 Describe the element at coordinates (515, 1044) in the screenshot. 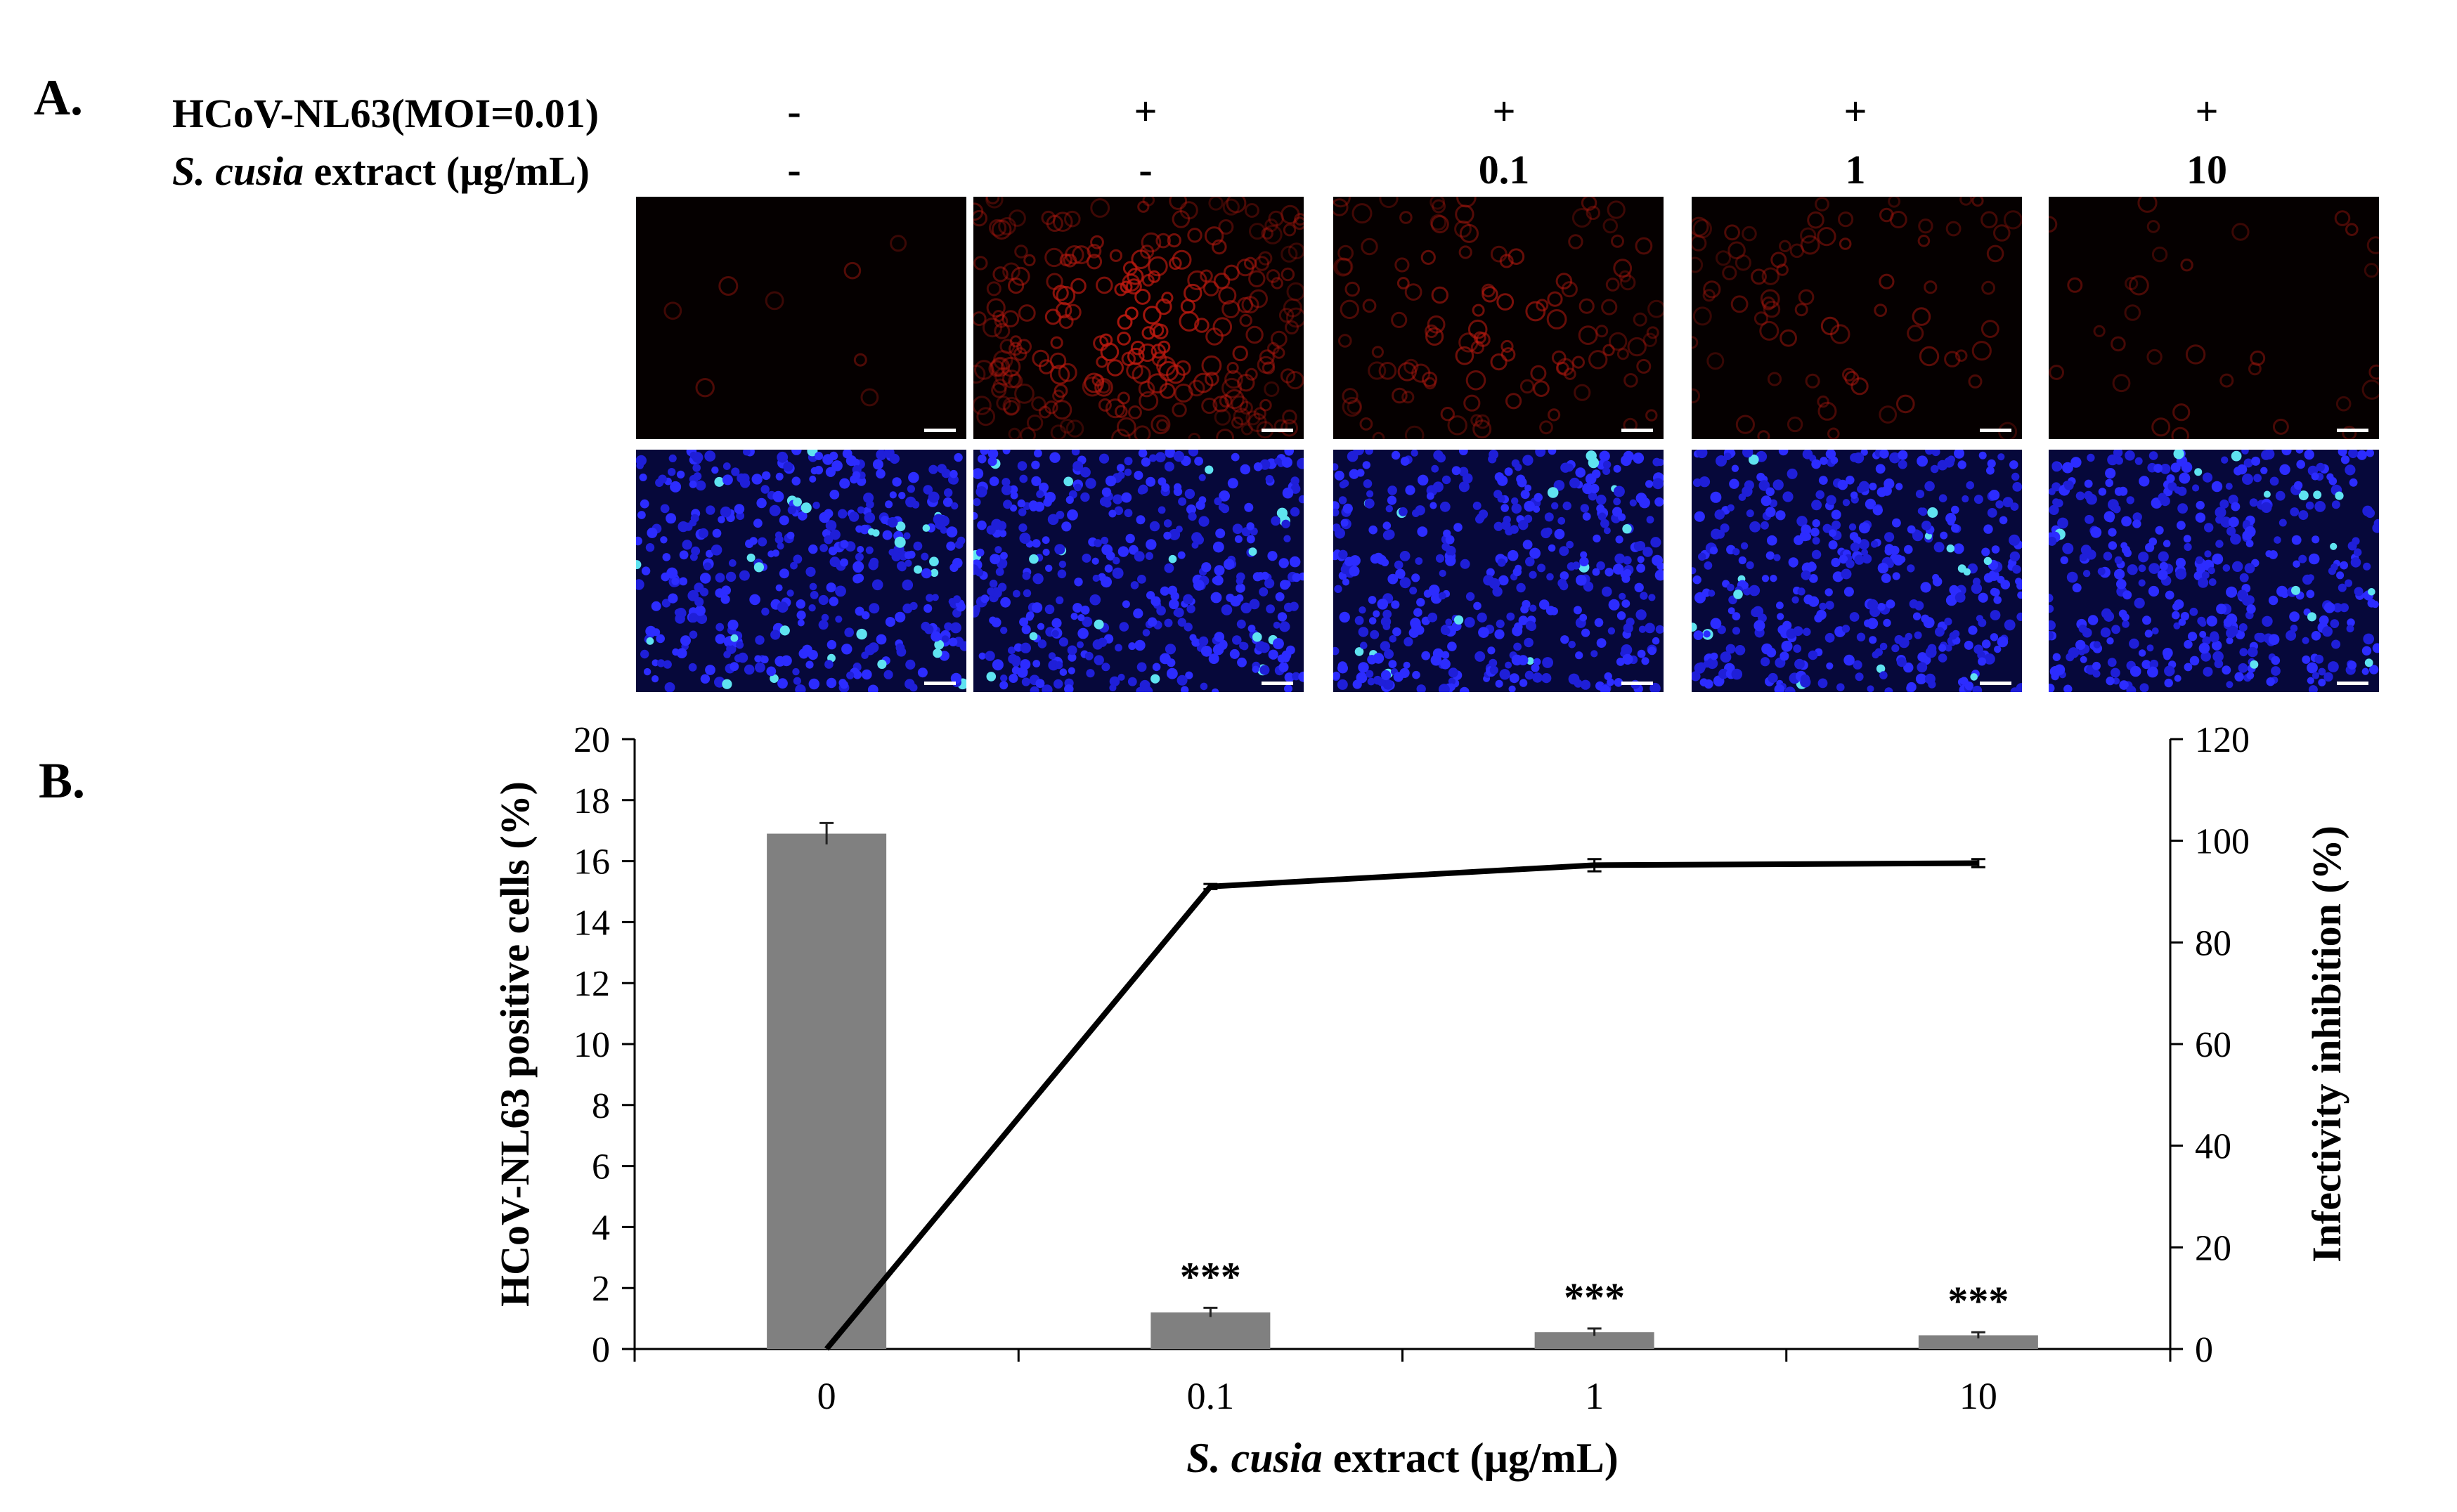

I see `left-y-axis-title: HCoV-NL63 positive cells (%)` at that location.